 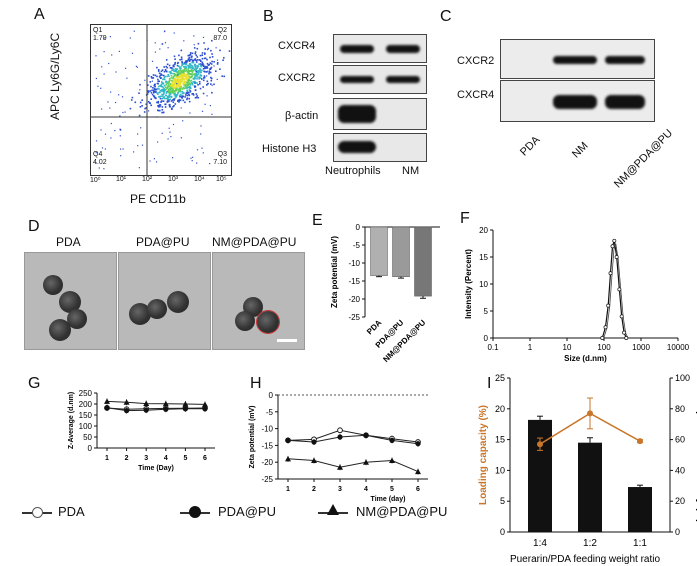 I want to click on y2-tick-label: 60, so click(x=680, y=440).